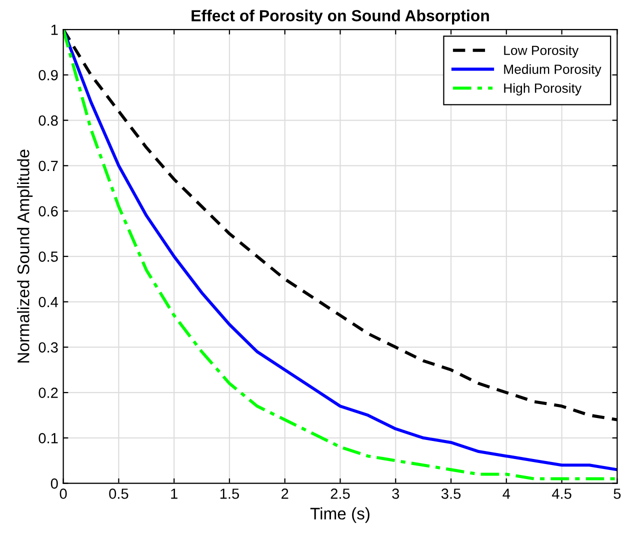 This screenshot has width=633, height=537. What do you see at coordinates (48, 120) in the screenshot?
I see `y-tick-label: 0.8` at bounding box center [48, 120].